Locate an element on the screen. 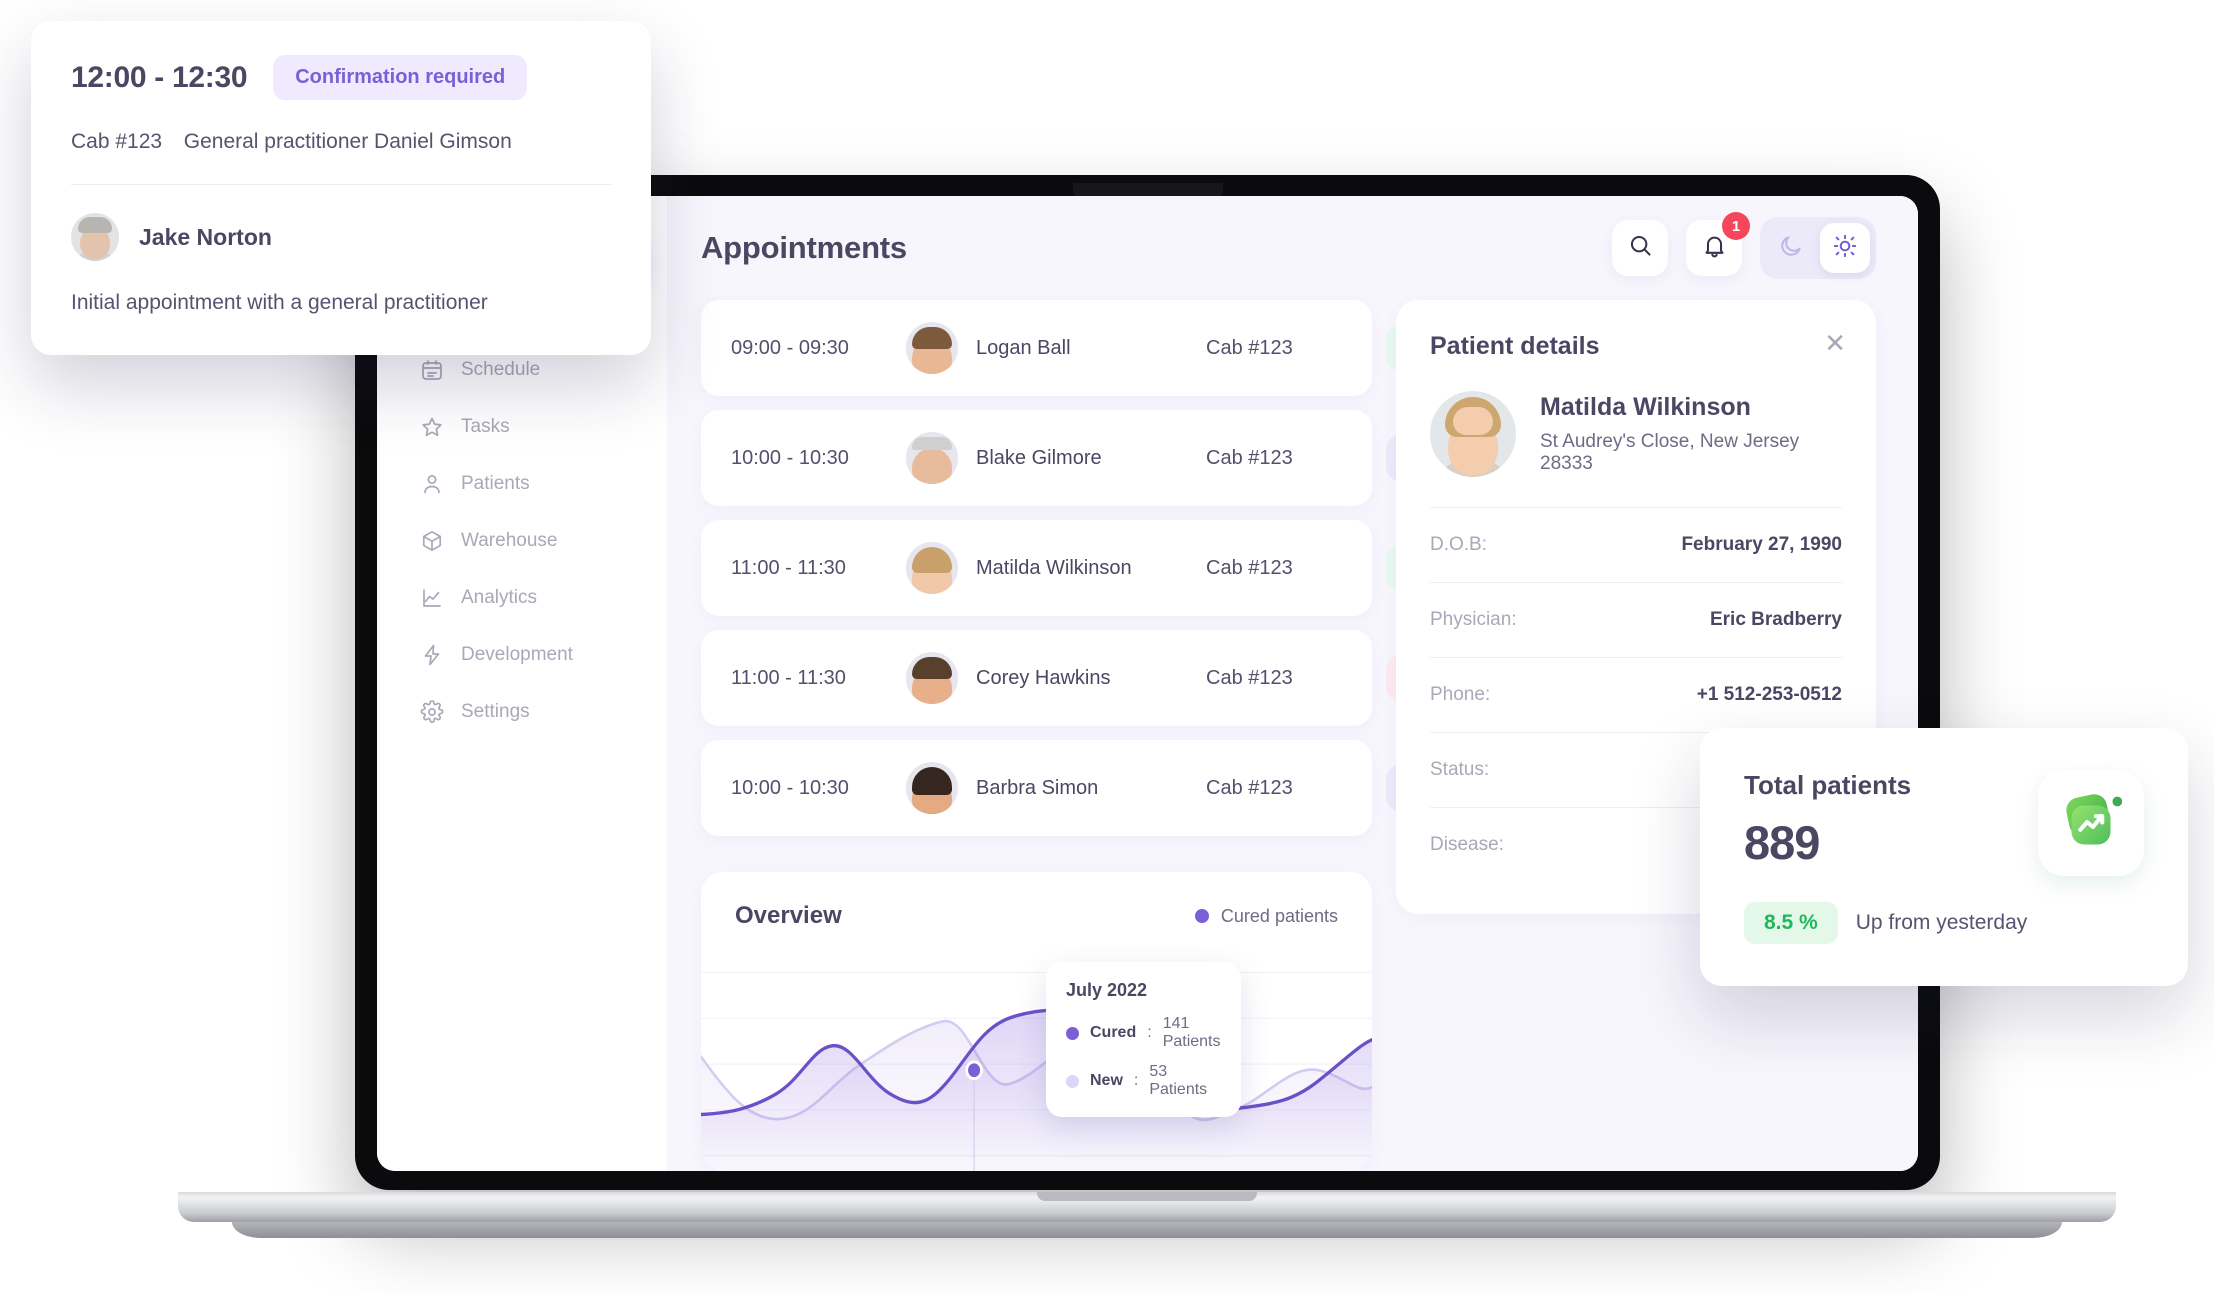  chart-line-cured is located at coordinates (1036, 1062).